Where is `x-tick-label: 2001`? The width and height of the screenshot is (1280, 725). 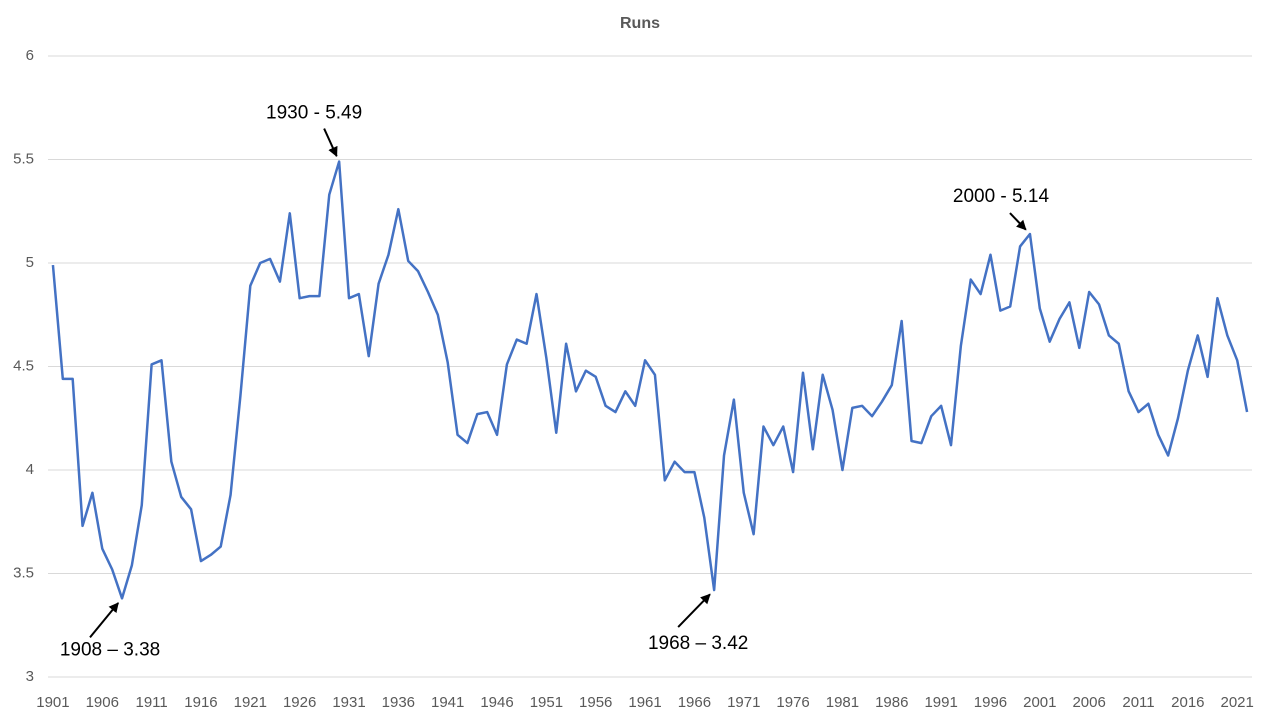 x-tick-label: 2001 is located at coordinates (1039, 702).